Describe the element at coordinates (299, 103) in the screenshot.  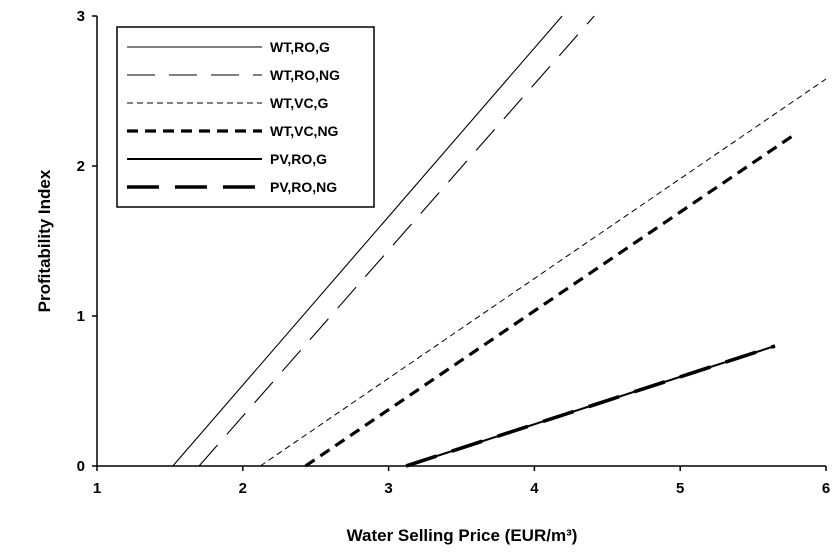
I see `legend-label-3: WT,VC,G` at that location.